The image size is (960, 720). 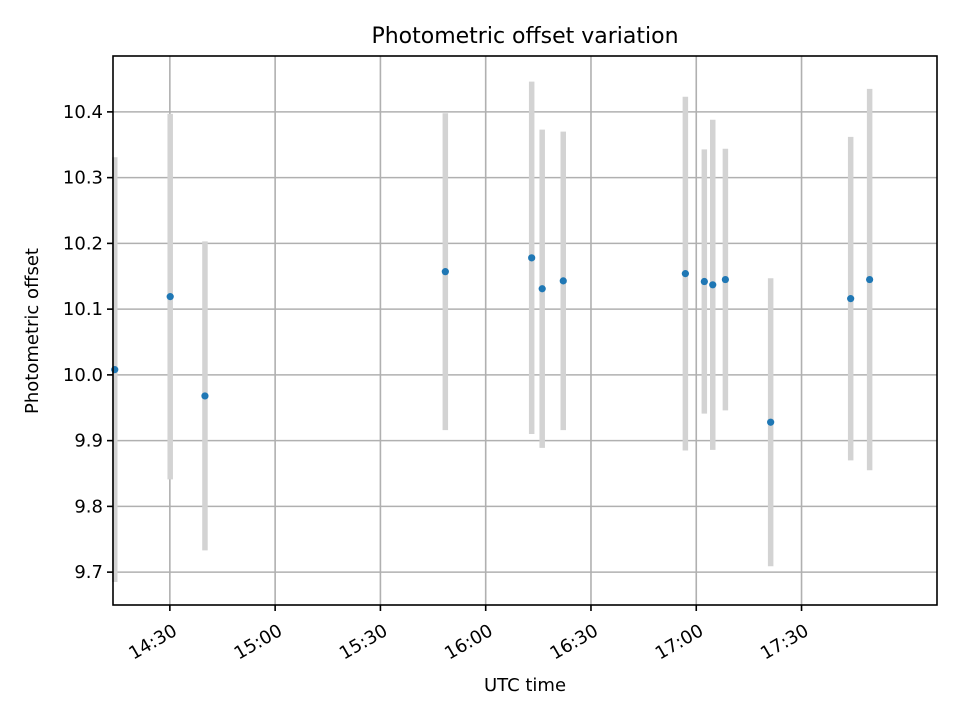 I want to click on x-tick-label: 14:30, so click(x=152, y=642).